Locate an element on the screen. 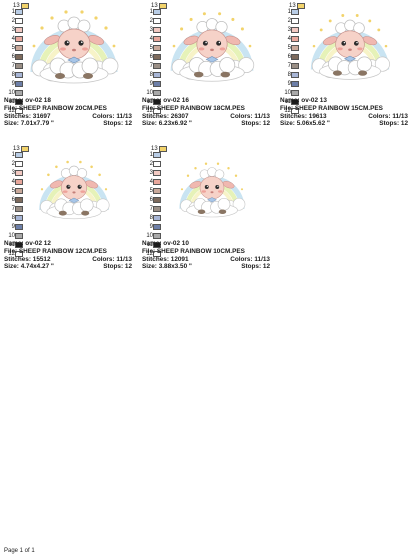 The image size is (416, 557). design-stops: Stops: 12 is located at coordinates (117, 124).